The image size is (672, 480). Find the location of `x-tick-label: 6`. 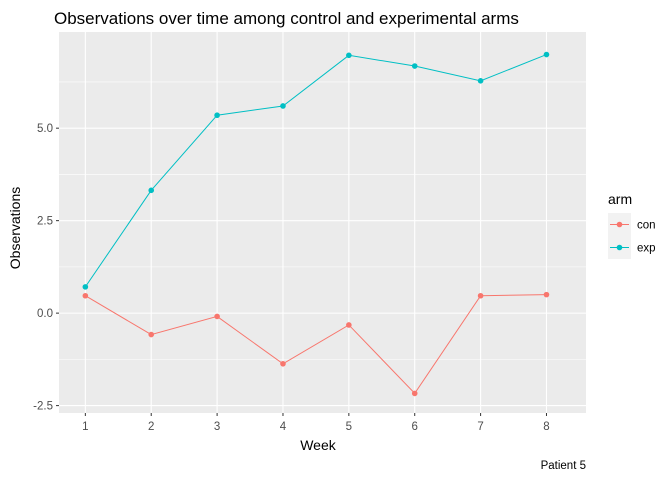

x-tick-label: 6 is located at coordinates (415, 427).